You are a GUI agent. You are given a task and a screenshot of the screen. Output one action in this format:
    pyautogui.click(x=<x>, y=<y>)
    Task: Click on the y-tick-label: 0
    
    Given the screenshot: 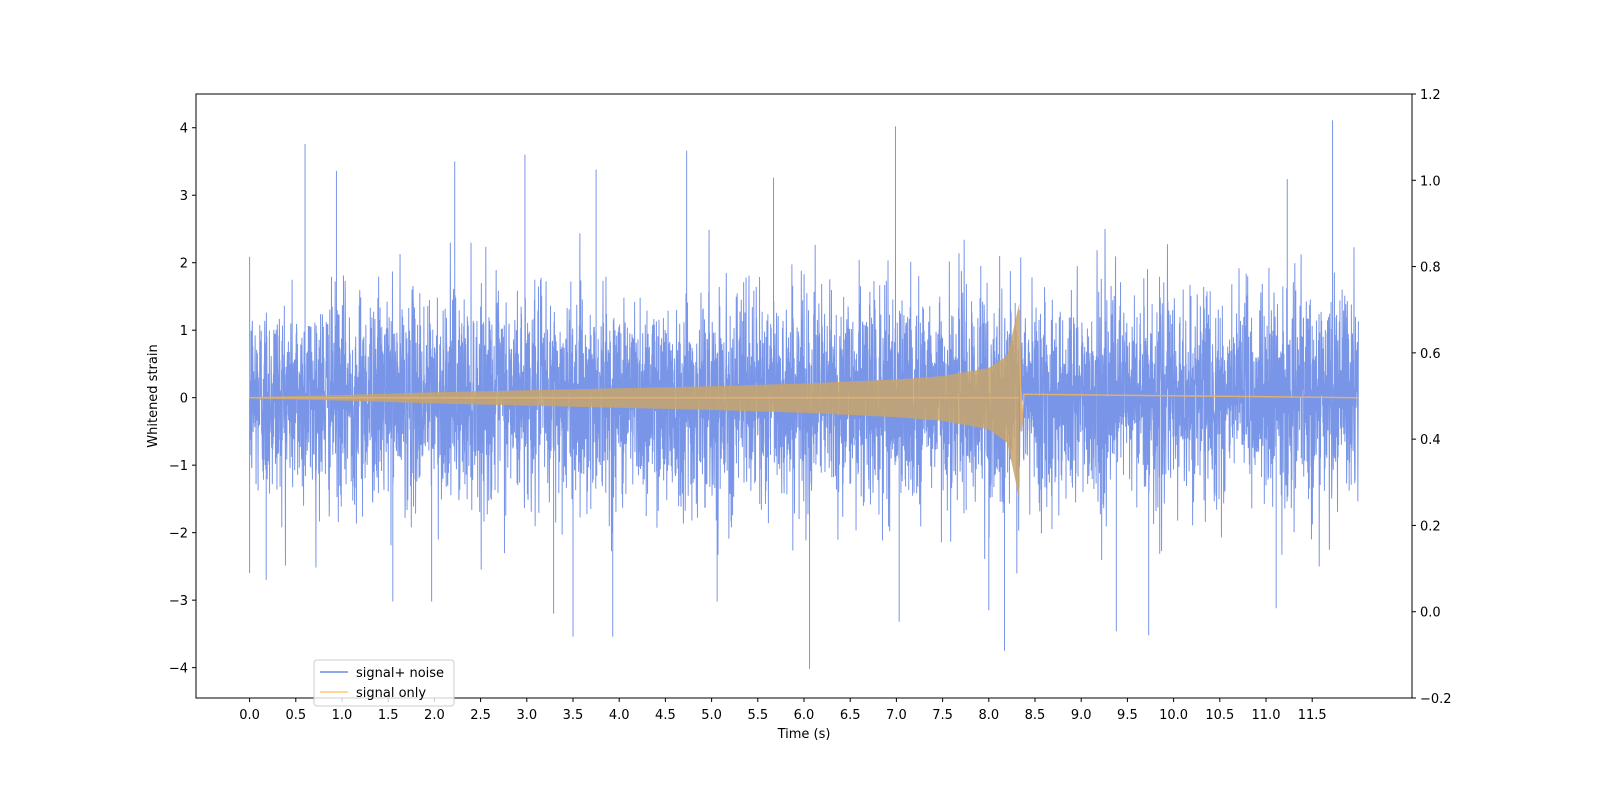 What is the action you would take?
    pyautogui.click(x=184, y=399)
    